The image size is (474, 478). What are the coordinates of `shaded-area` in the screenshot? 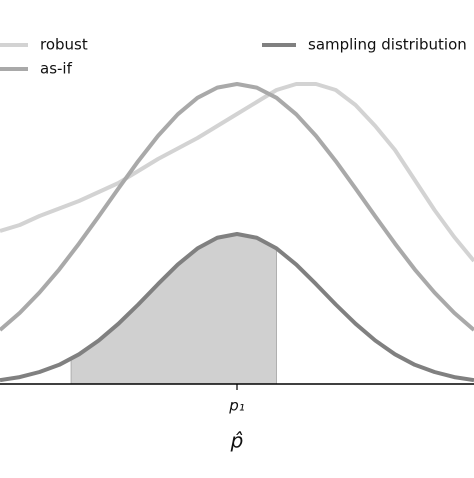 It's located at (173, 309).